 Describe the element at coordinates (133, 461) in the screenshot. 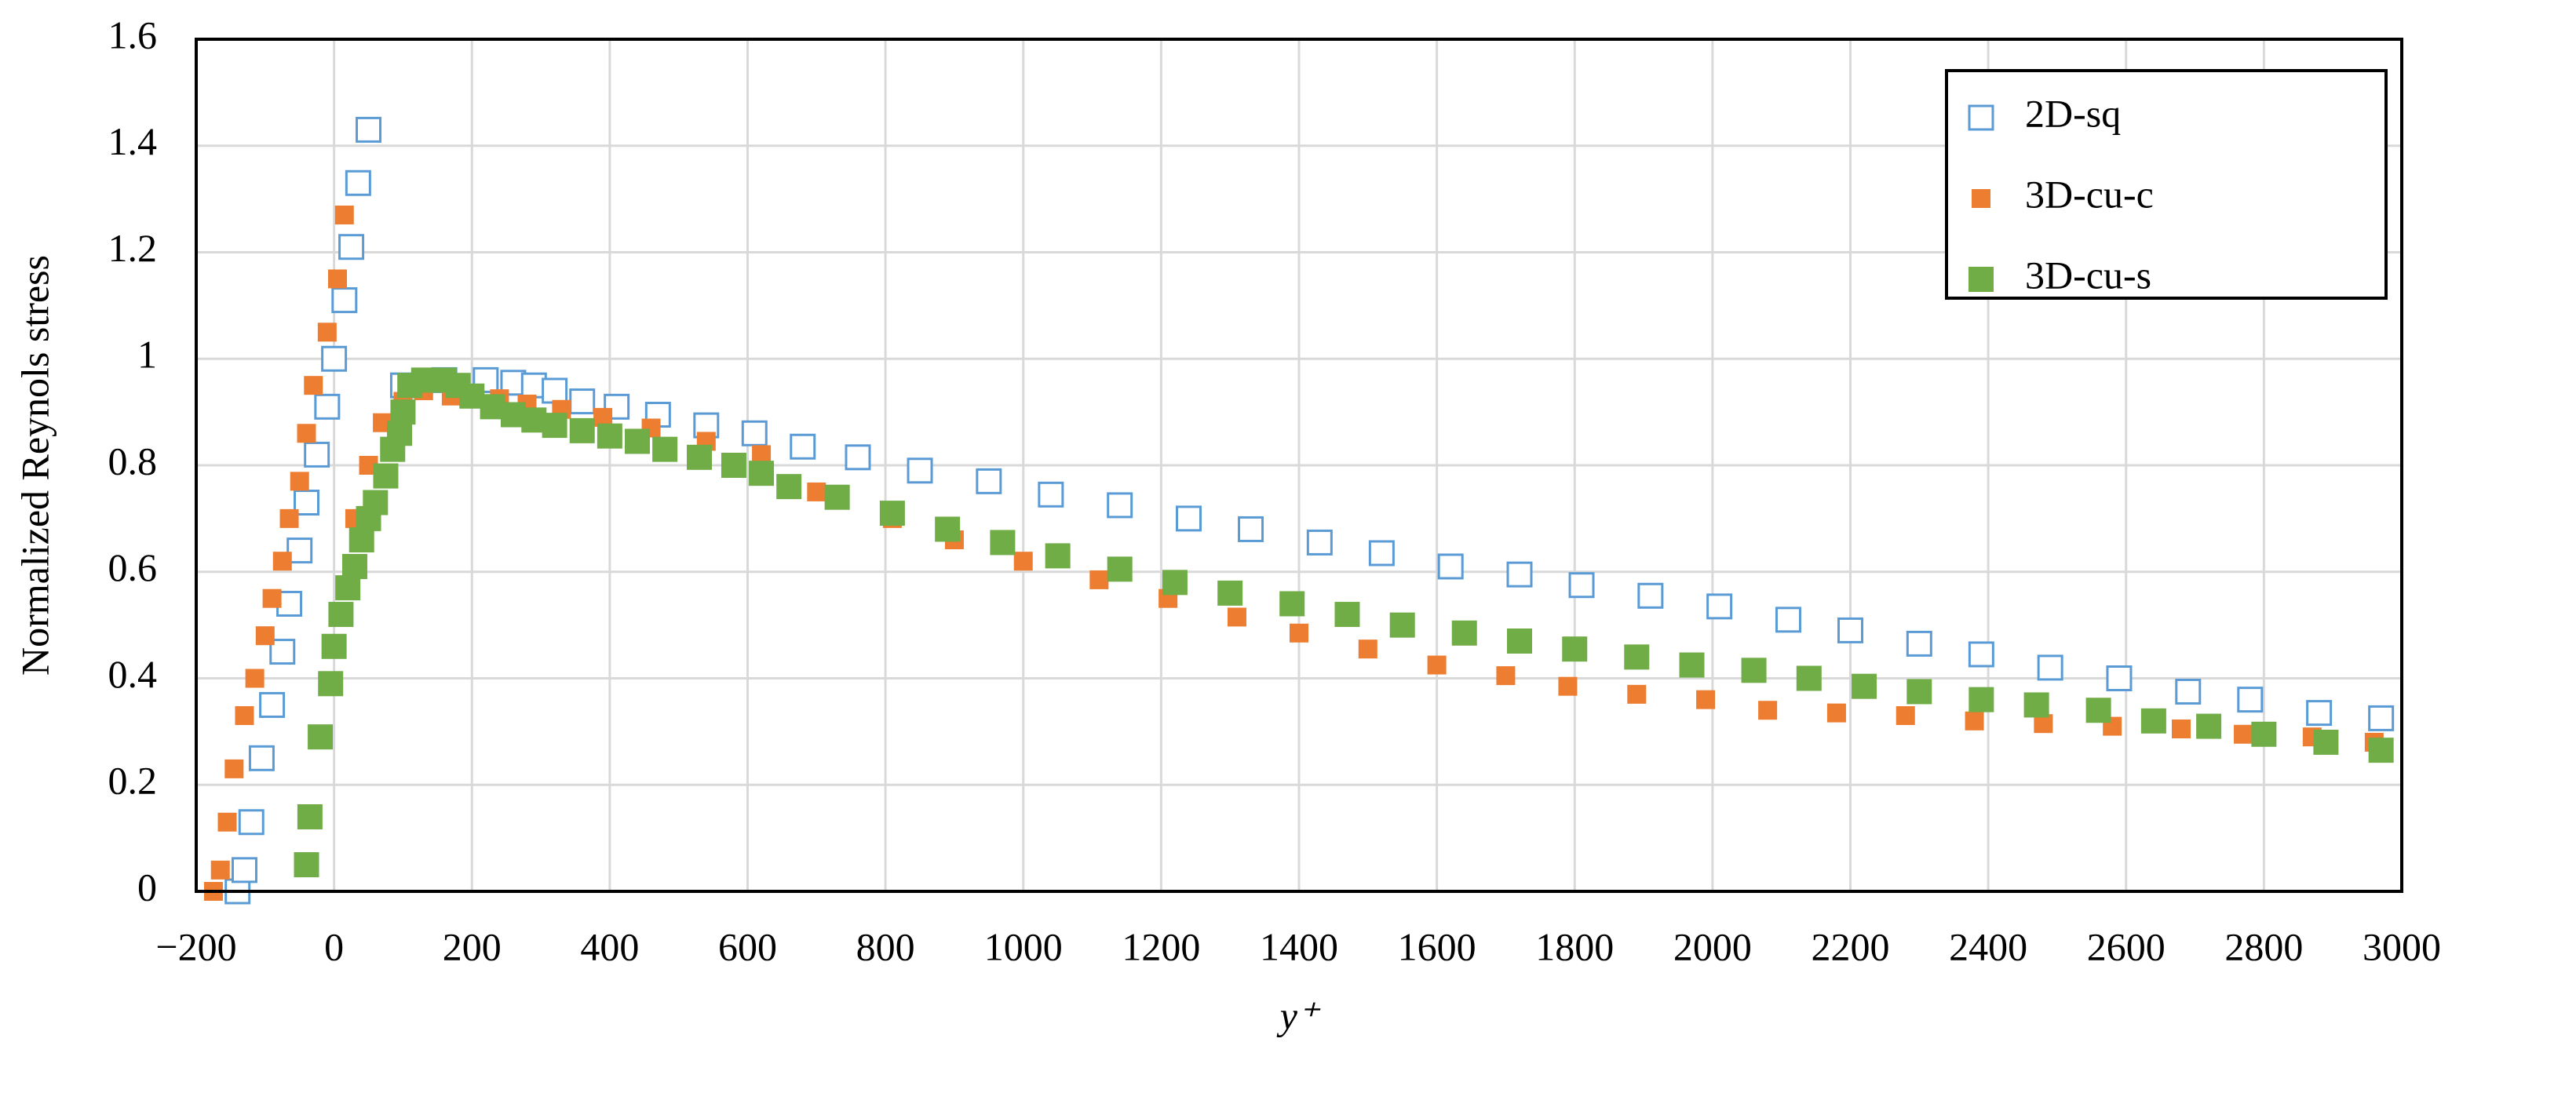

I see `y-tick-label: 0.8` at that location.